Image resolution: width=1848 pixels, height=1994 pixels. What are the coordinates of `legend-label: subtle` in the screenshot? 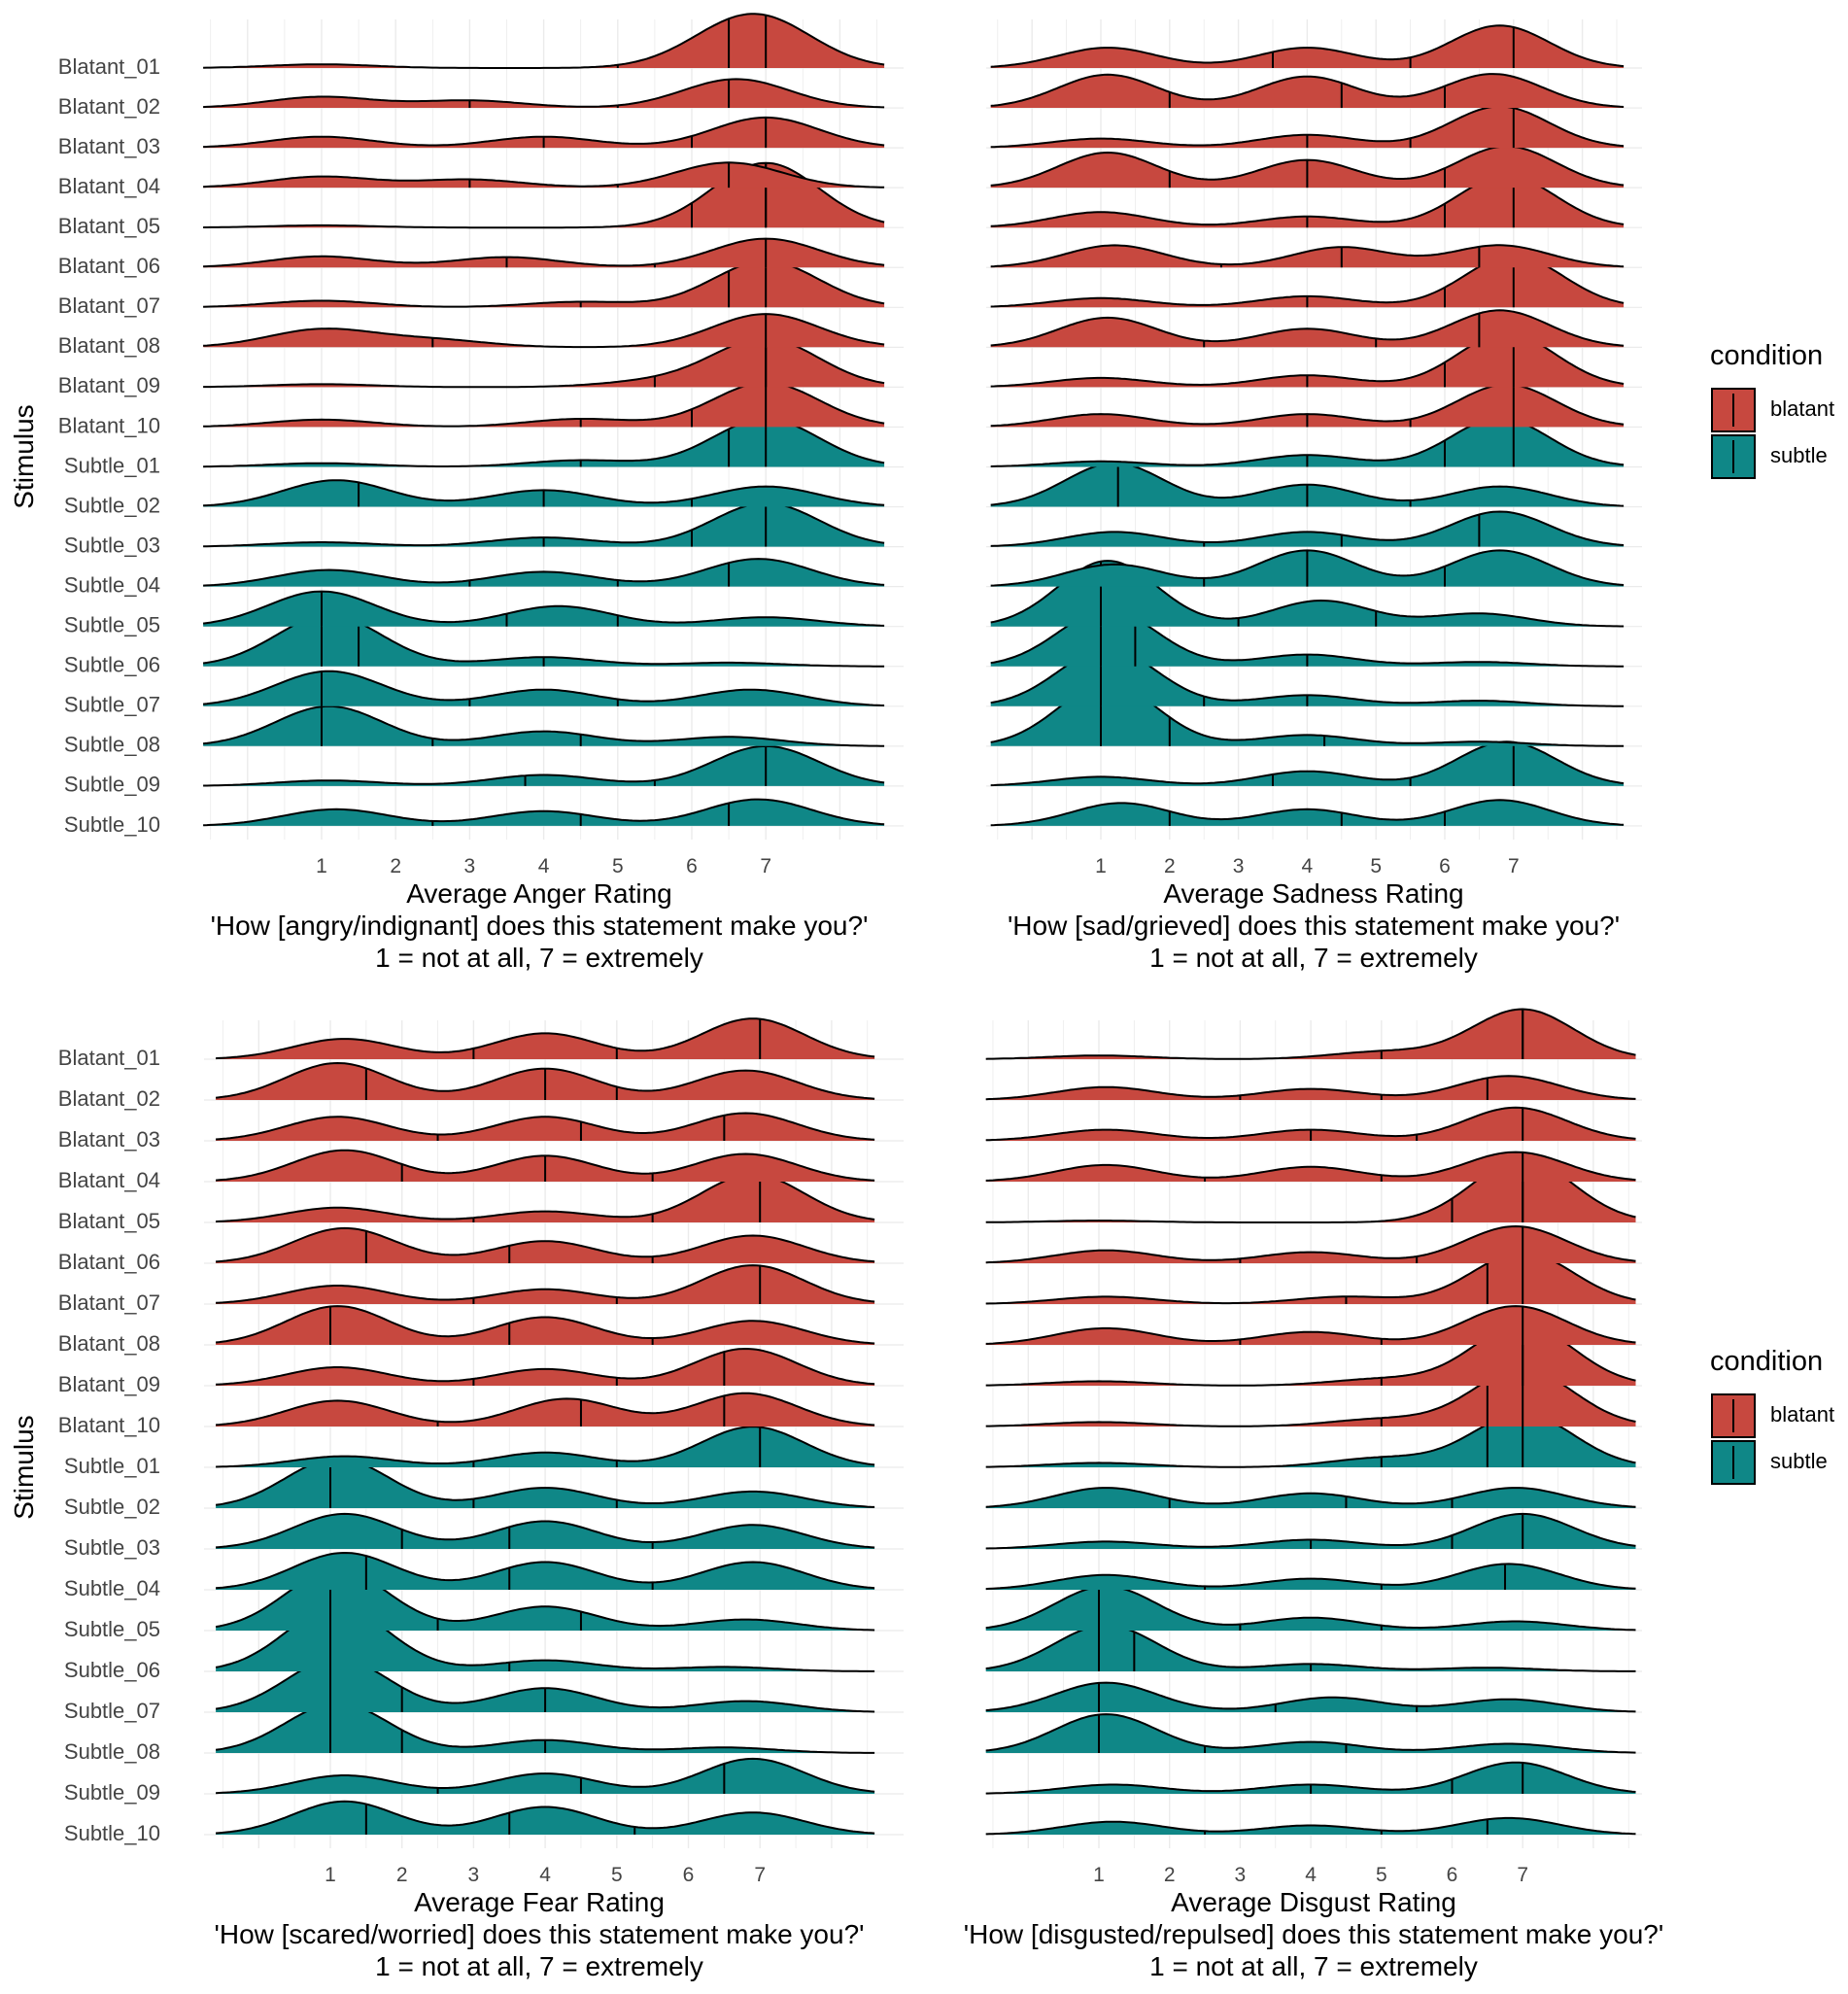 It's located at (1799, 455).